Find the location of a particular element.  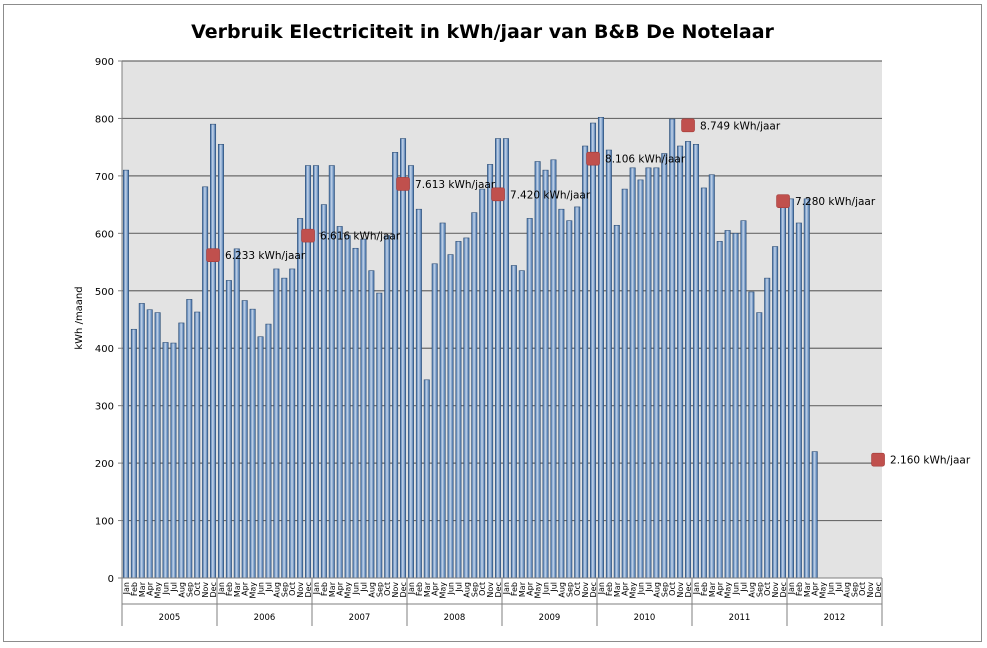

y-tick-label: 500 is located at coordinates (104, 292).